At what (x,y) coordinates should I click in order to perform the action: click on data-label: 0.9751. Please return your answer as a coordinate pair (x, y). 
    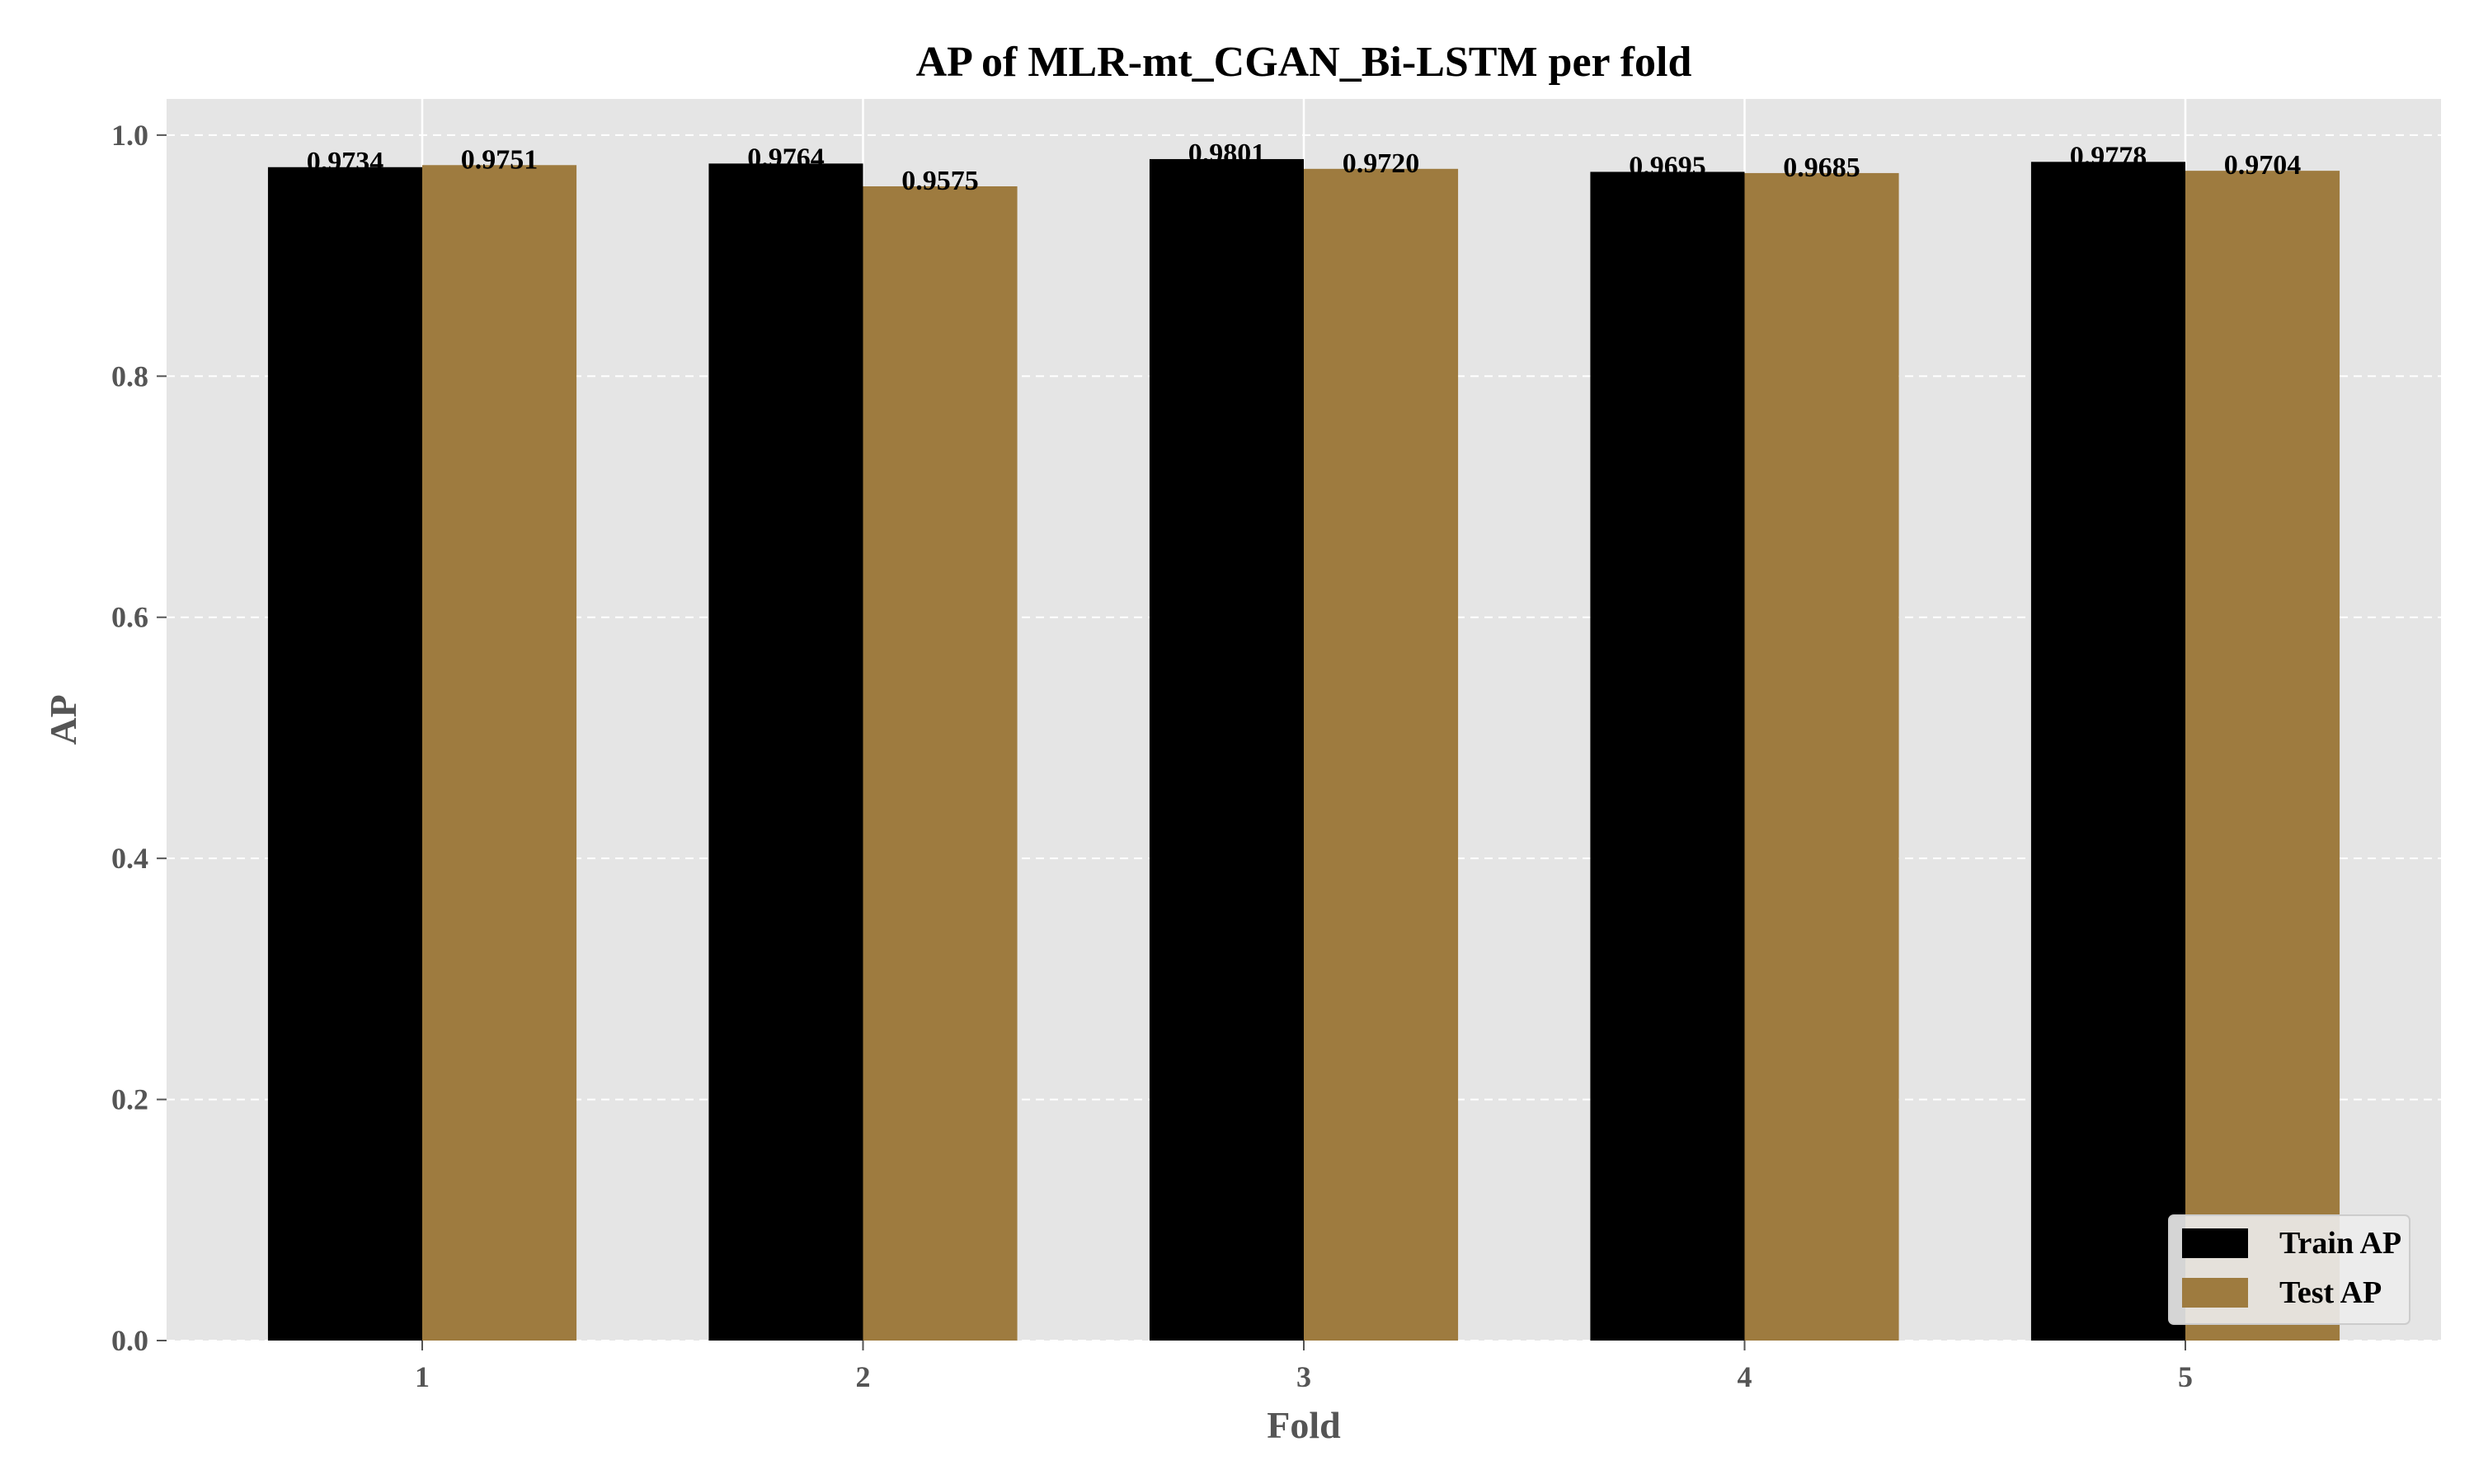
    Looking at the image, I should click on (500, 159).